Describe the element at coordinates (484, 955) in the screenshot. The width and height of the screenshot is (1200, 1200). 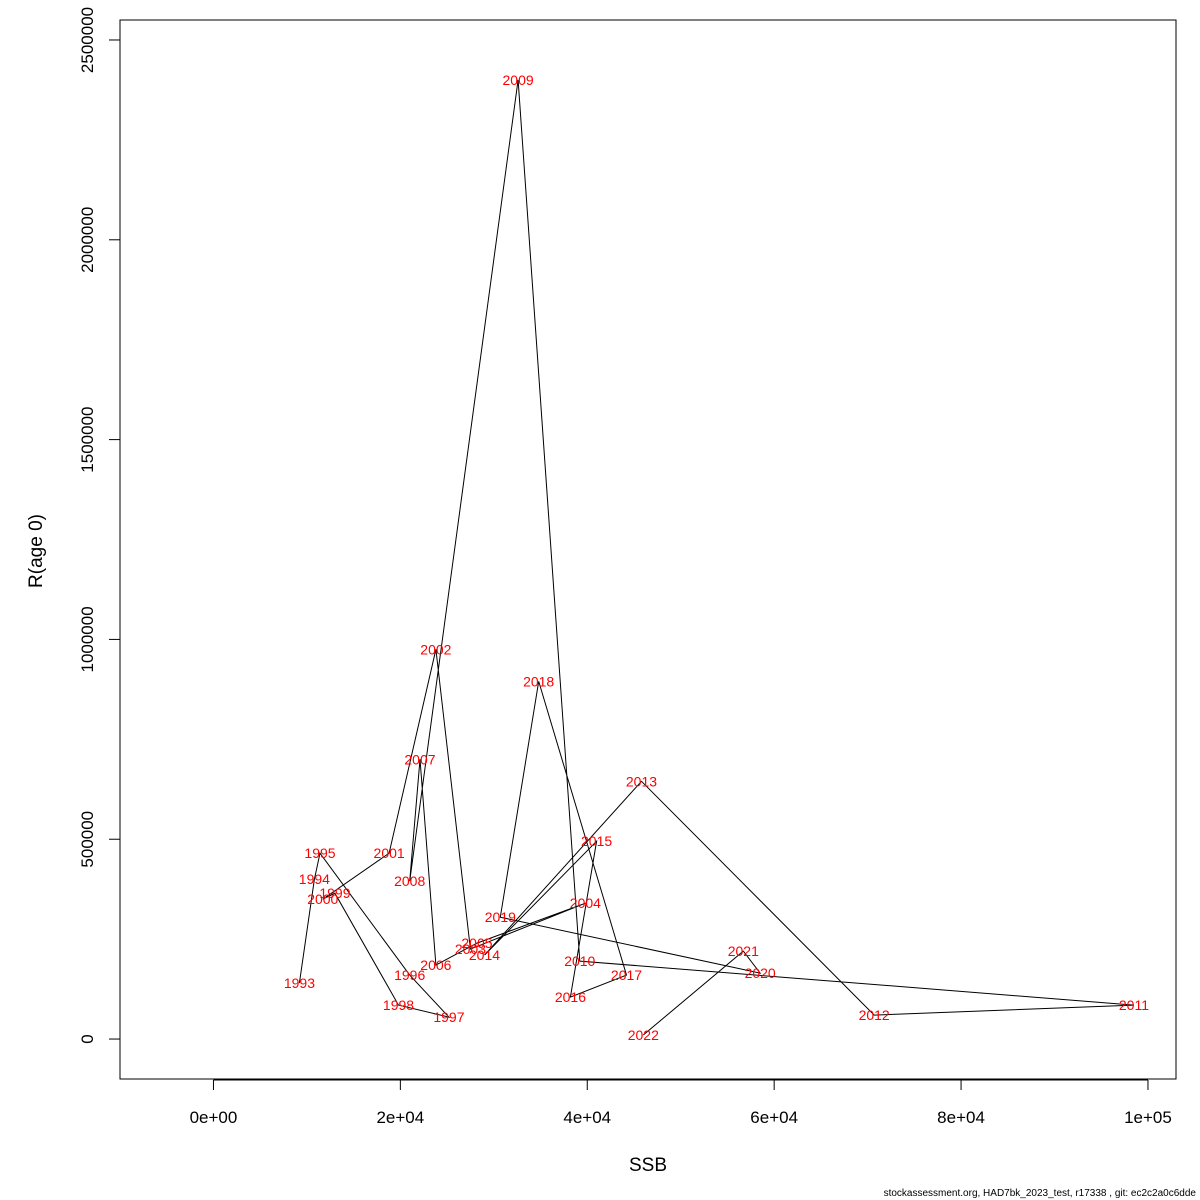
I see `point-label-2014: 2014` at that location.